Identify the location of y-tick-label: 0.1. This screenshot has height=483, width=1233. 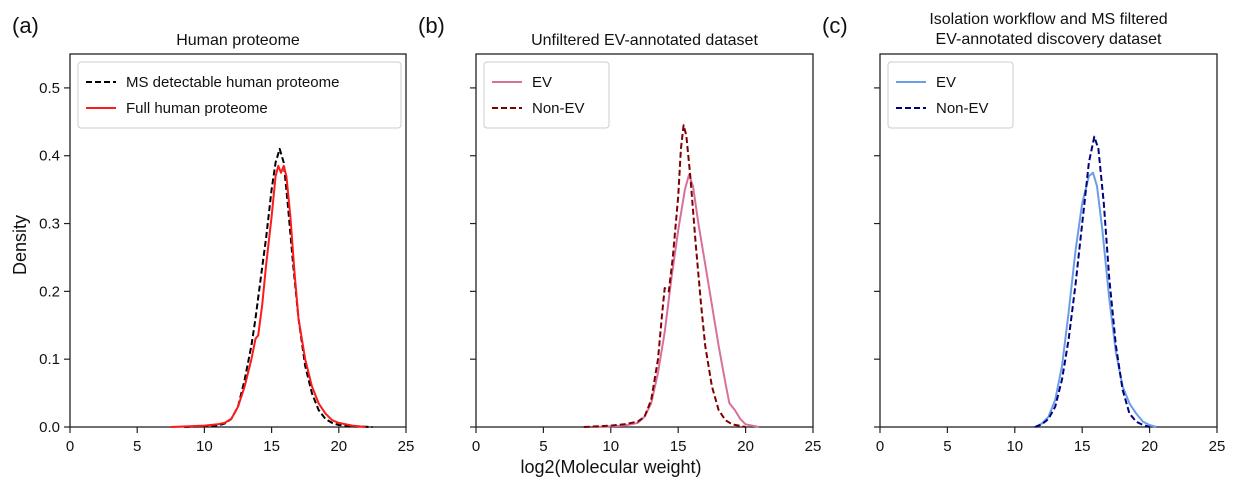
(49, 359).